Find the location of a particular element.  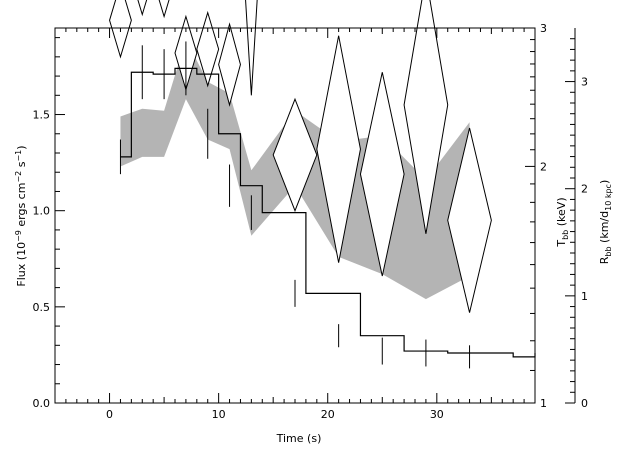

radius-tick-label-2: 2 is located at coordinates (584, 189).